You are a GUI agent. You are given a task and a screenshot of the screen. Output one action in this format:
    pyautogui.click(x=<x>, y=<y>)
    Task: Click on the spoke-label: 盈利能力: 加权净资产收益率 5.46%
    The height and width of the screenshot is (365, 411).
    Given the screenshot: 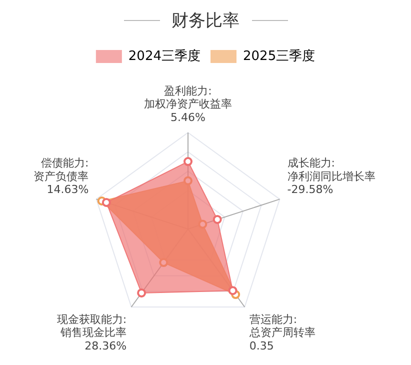 What is the action you would take?
    pyautogui.click(x=188, y=104)
    